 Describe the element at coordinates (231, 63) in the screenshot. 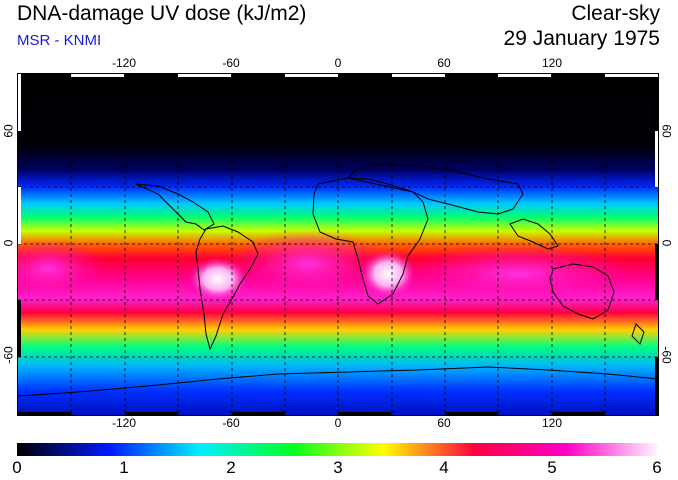

I see `lon-label-top: -60` at that location.